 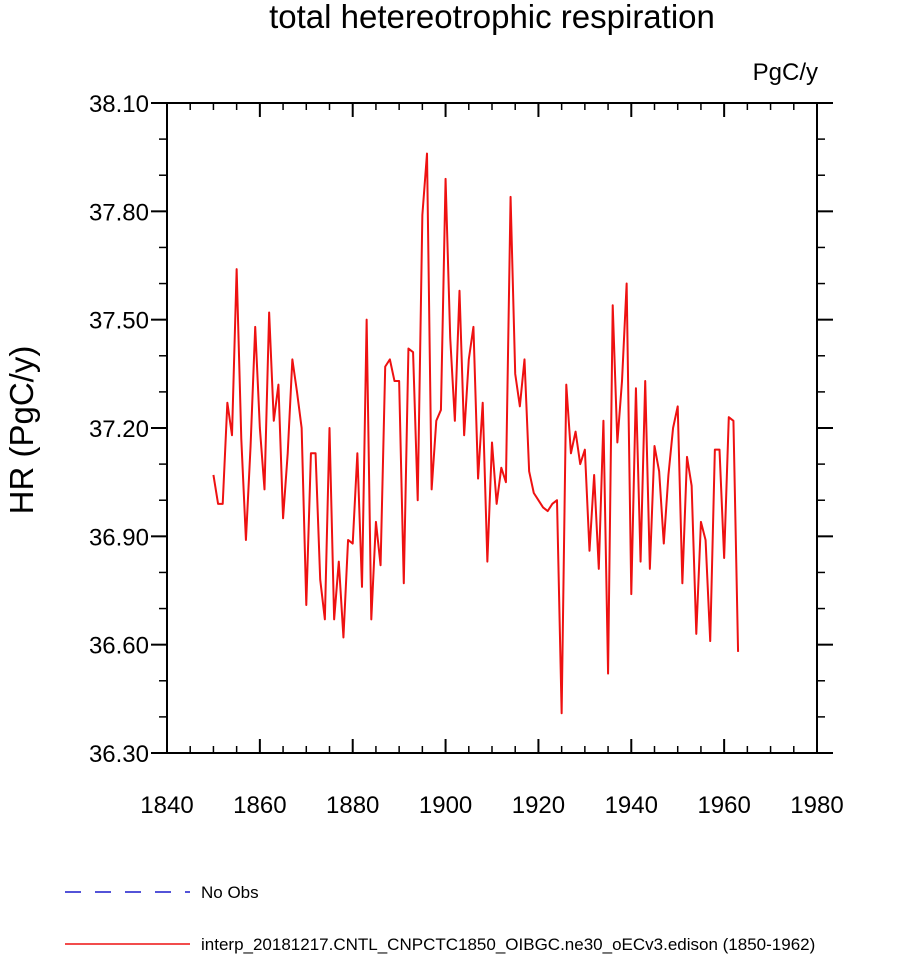 What do you see at coordinates (259, 805) in the screenshot?
I see `x-tick-label: 1860` at bounding box center [259, 805].